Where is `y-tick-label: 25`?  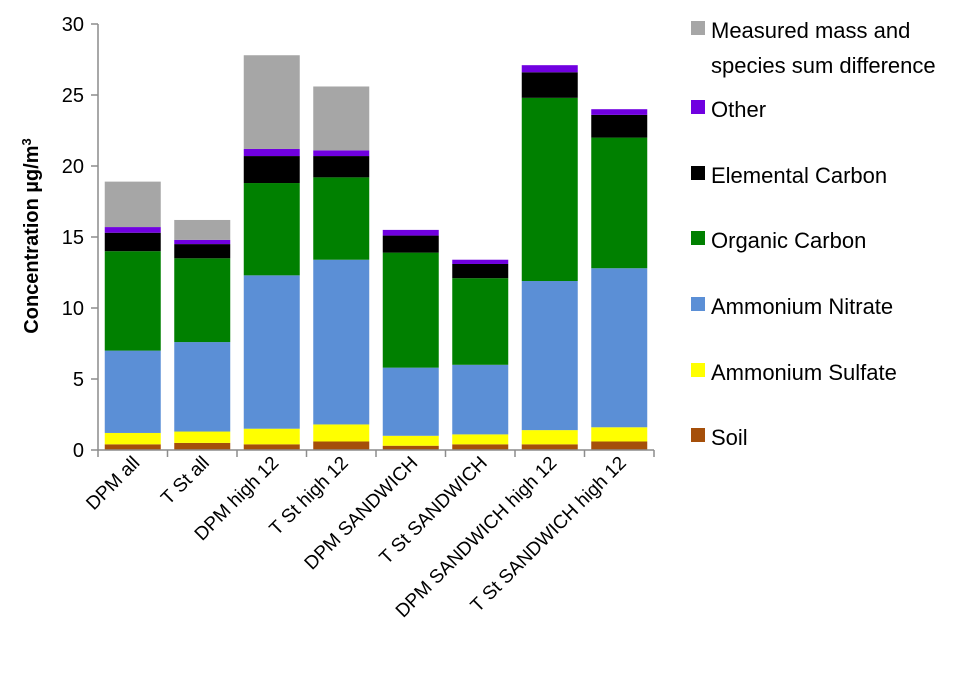
y-tick-label: 25 is located at coordinates (73, 96).